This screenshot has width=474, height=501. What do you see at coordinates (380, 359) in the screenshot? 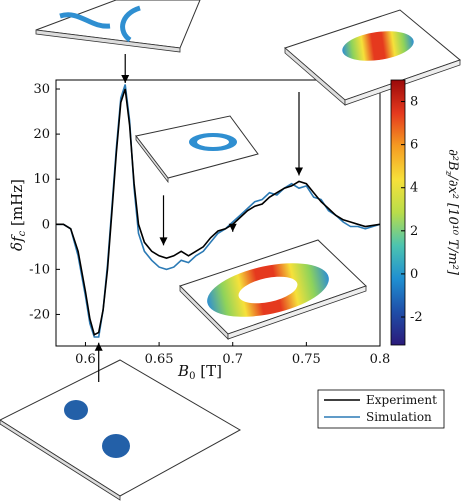
I see `x-tick-label: 0.8` at bounding box center [380, 359].